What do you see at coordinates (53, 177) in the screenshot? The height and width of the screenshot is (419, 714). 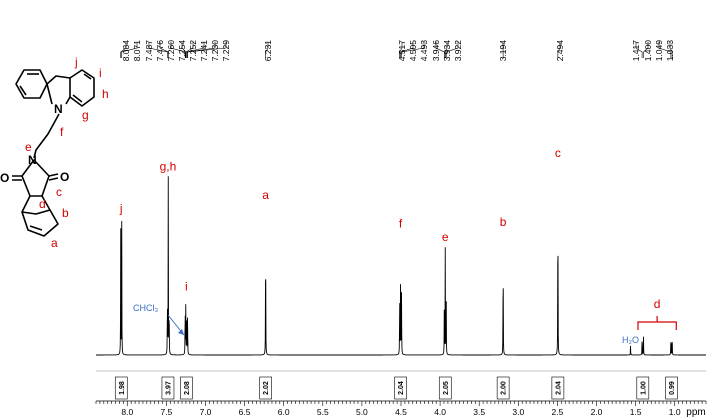 I see `carbonyl-right` at bounding box center [53, 177].